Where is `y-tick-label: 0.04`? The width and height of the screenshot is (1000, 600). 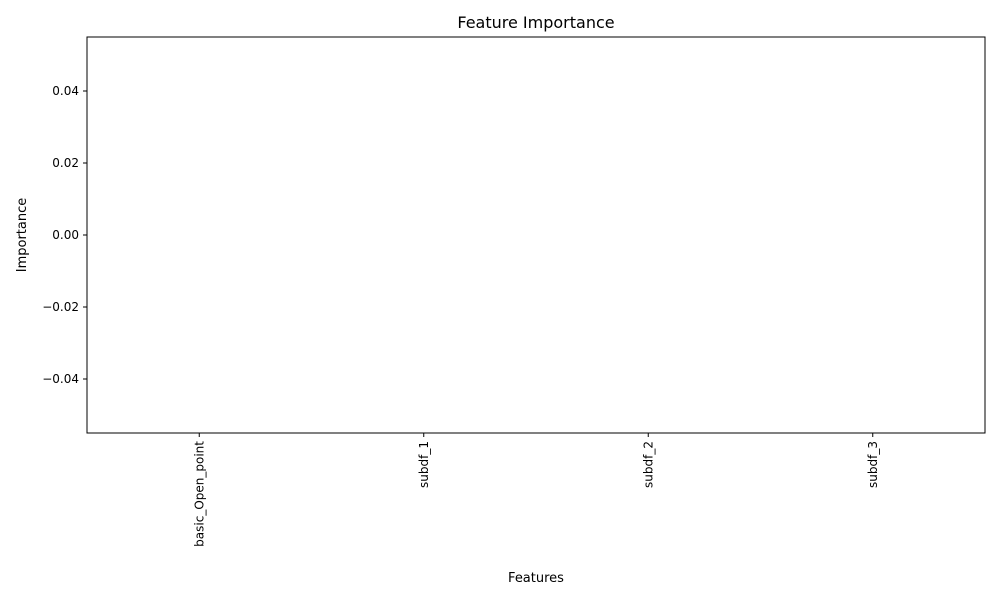 y-tick-label: 0.04 is located at coordinates (65, 91).